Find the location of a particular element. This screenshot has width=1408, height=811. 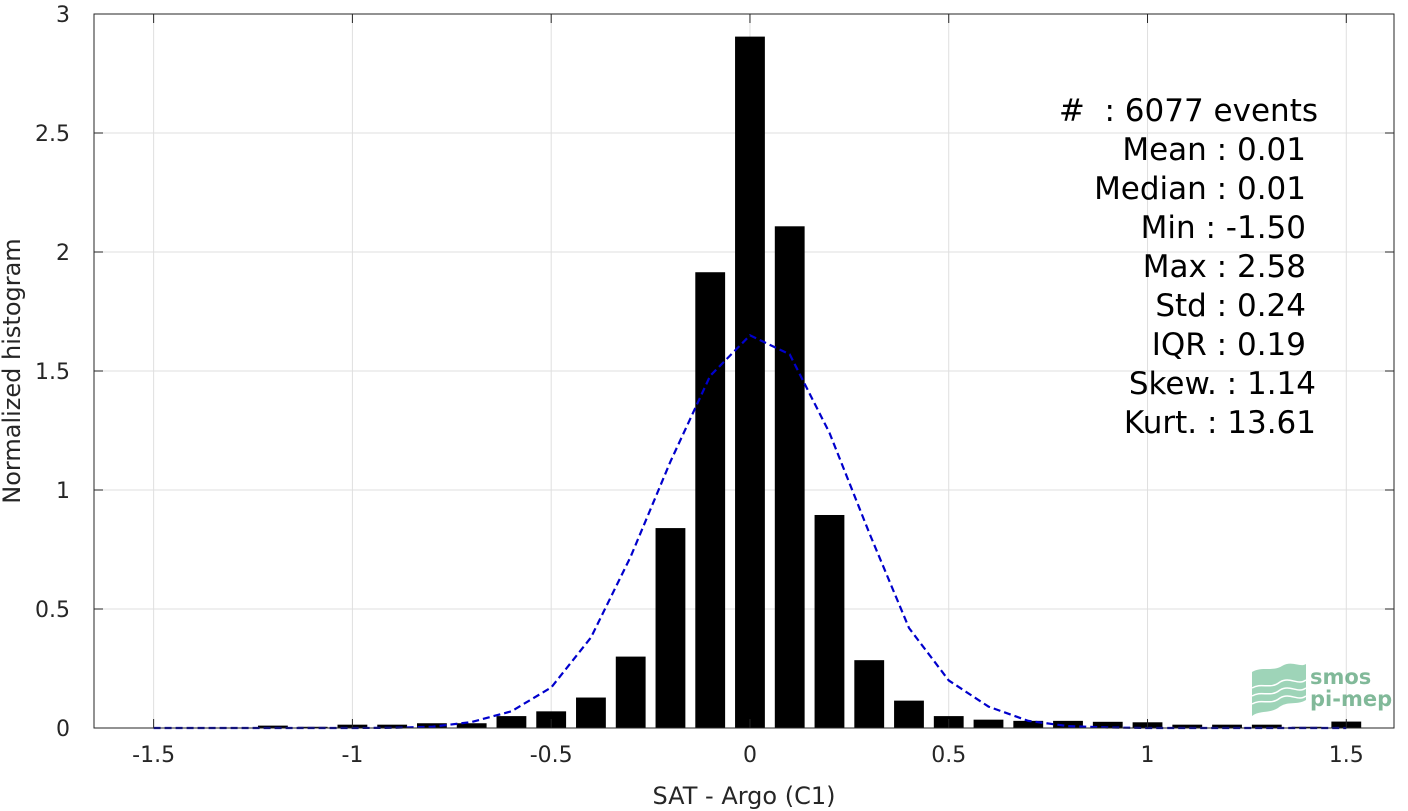

y-tick-label: 0.5 is located at coordinates (52, 610).